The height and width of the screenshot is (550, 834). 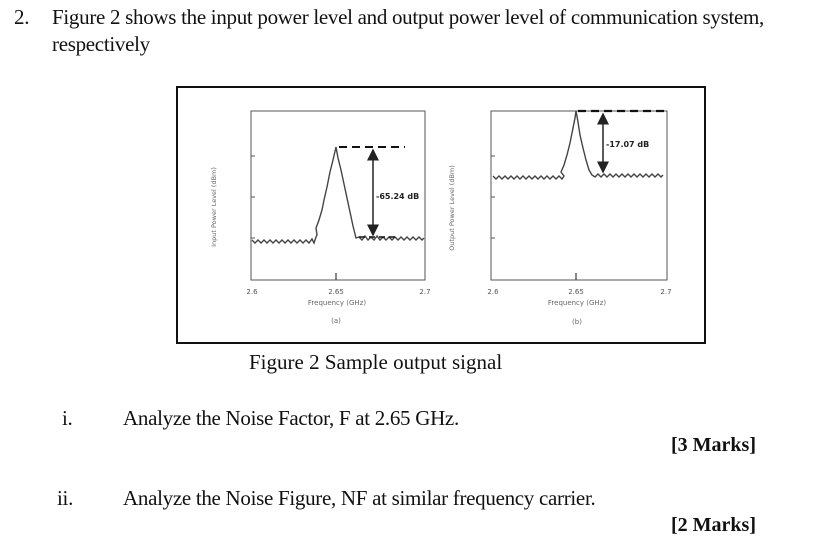 What do you see at coordinates (713, 445) in the screenshot?
I see `subquestion-1-marks: [3 Marks]` at bounding box center [713, 445].